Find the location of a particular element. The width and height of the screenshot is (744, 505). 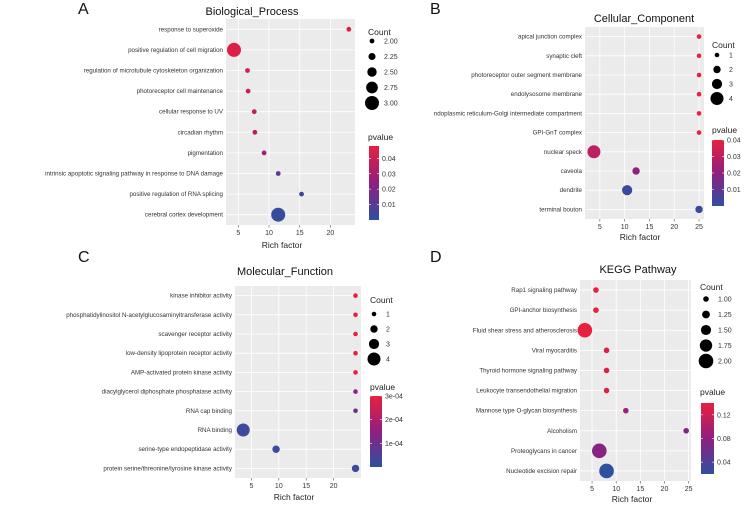

size-legend-label: 4 is located at coordinates (731, 99).